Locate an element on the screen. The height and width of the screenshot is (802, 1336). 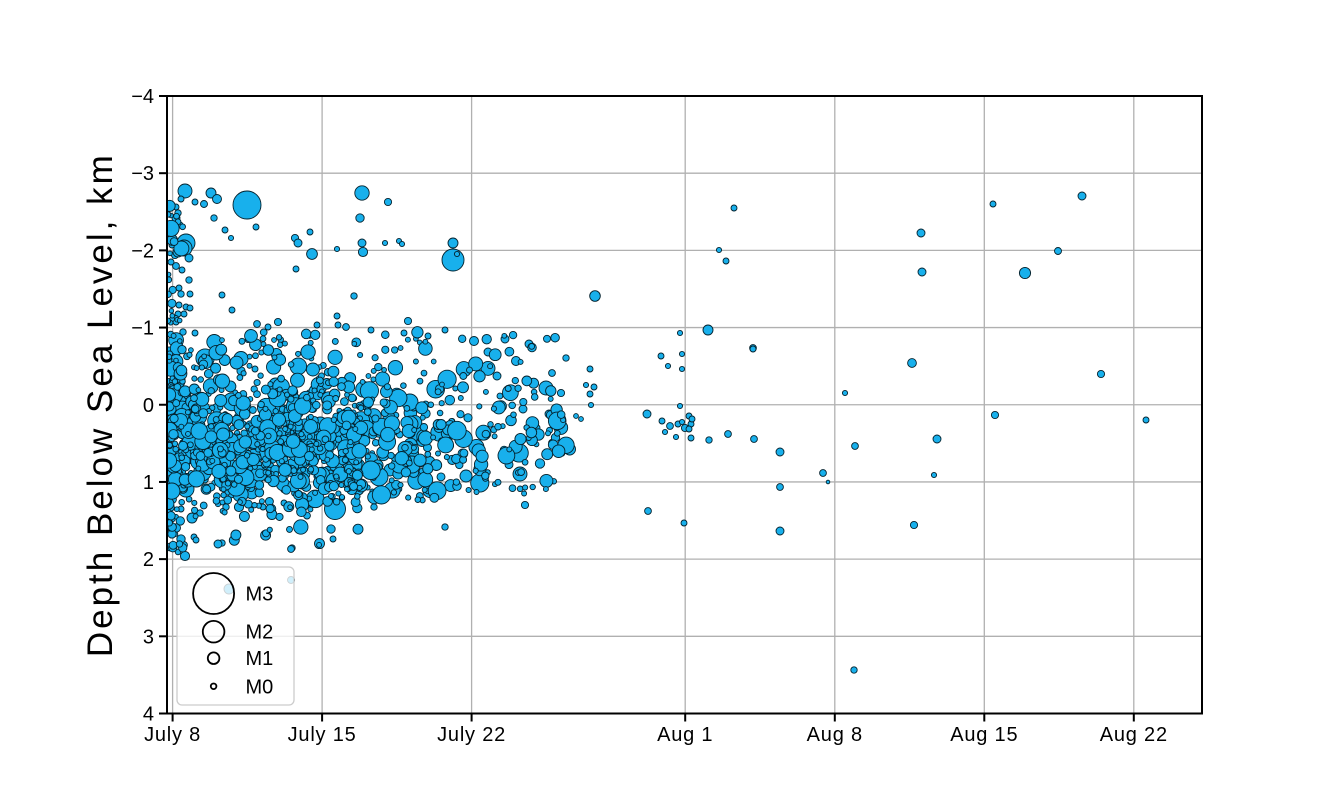
svg-text: M3 is located at coordinates (260, 595).